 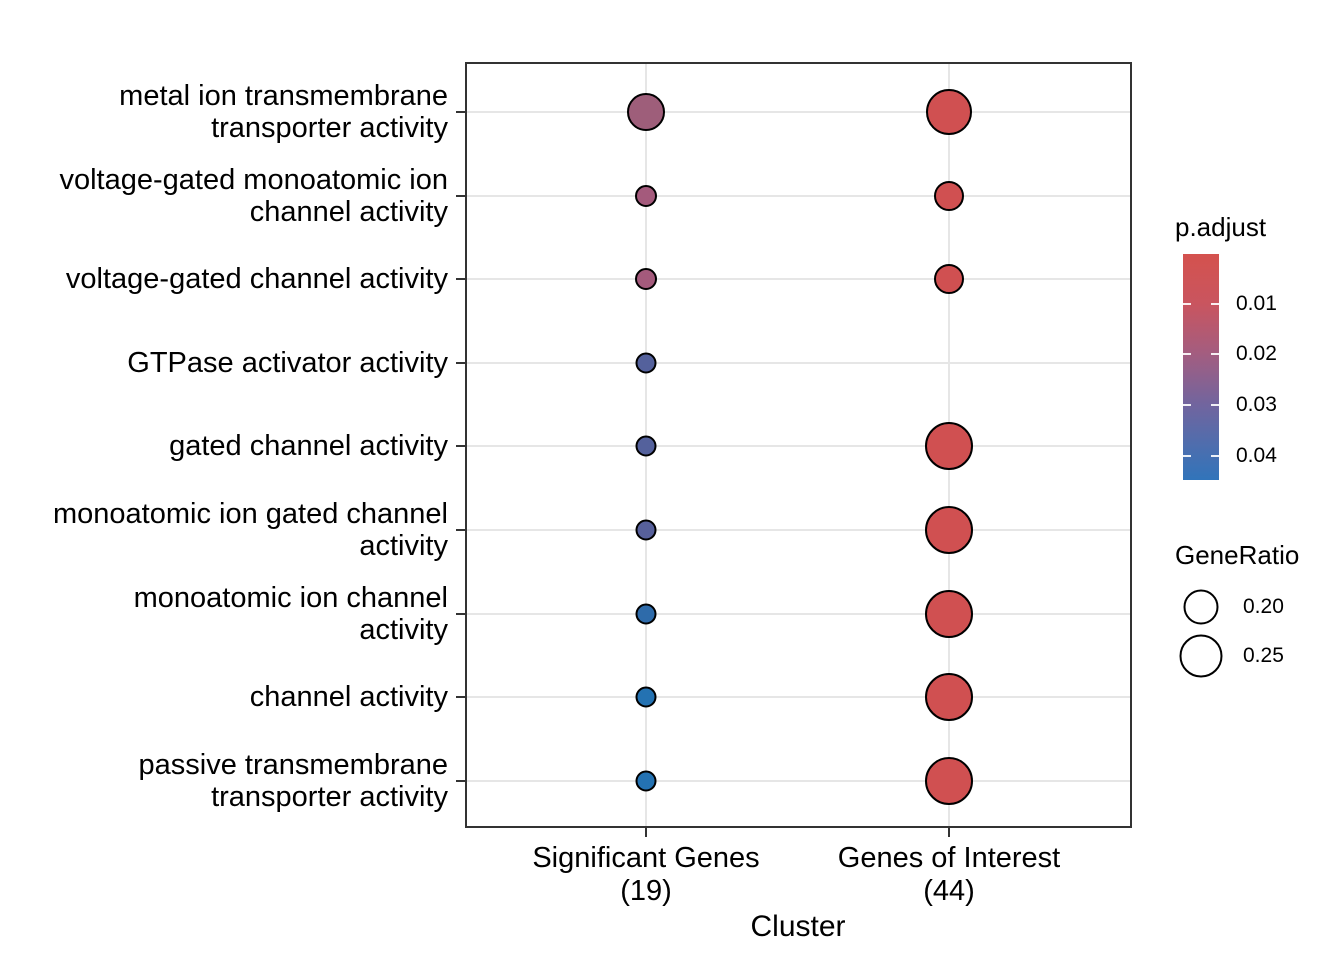 I want to click on y-axis-label: channel activity, so click(x=348, y=697).